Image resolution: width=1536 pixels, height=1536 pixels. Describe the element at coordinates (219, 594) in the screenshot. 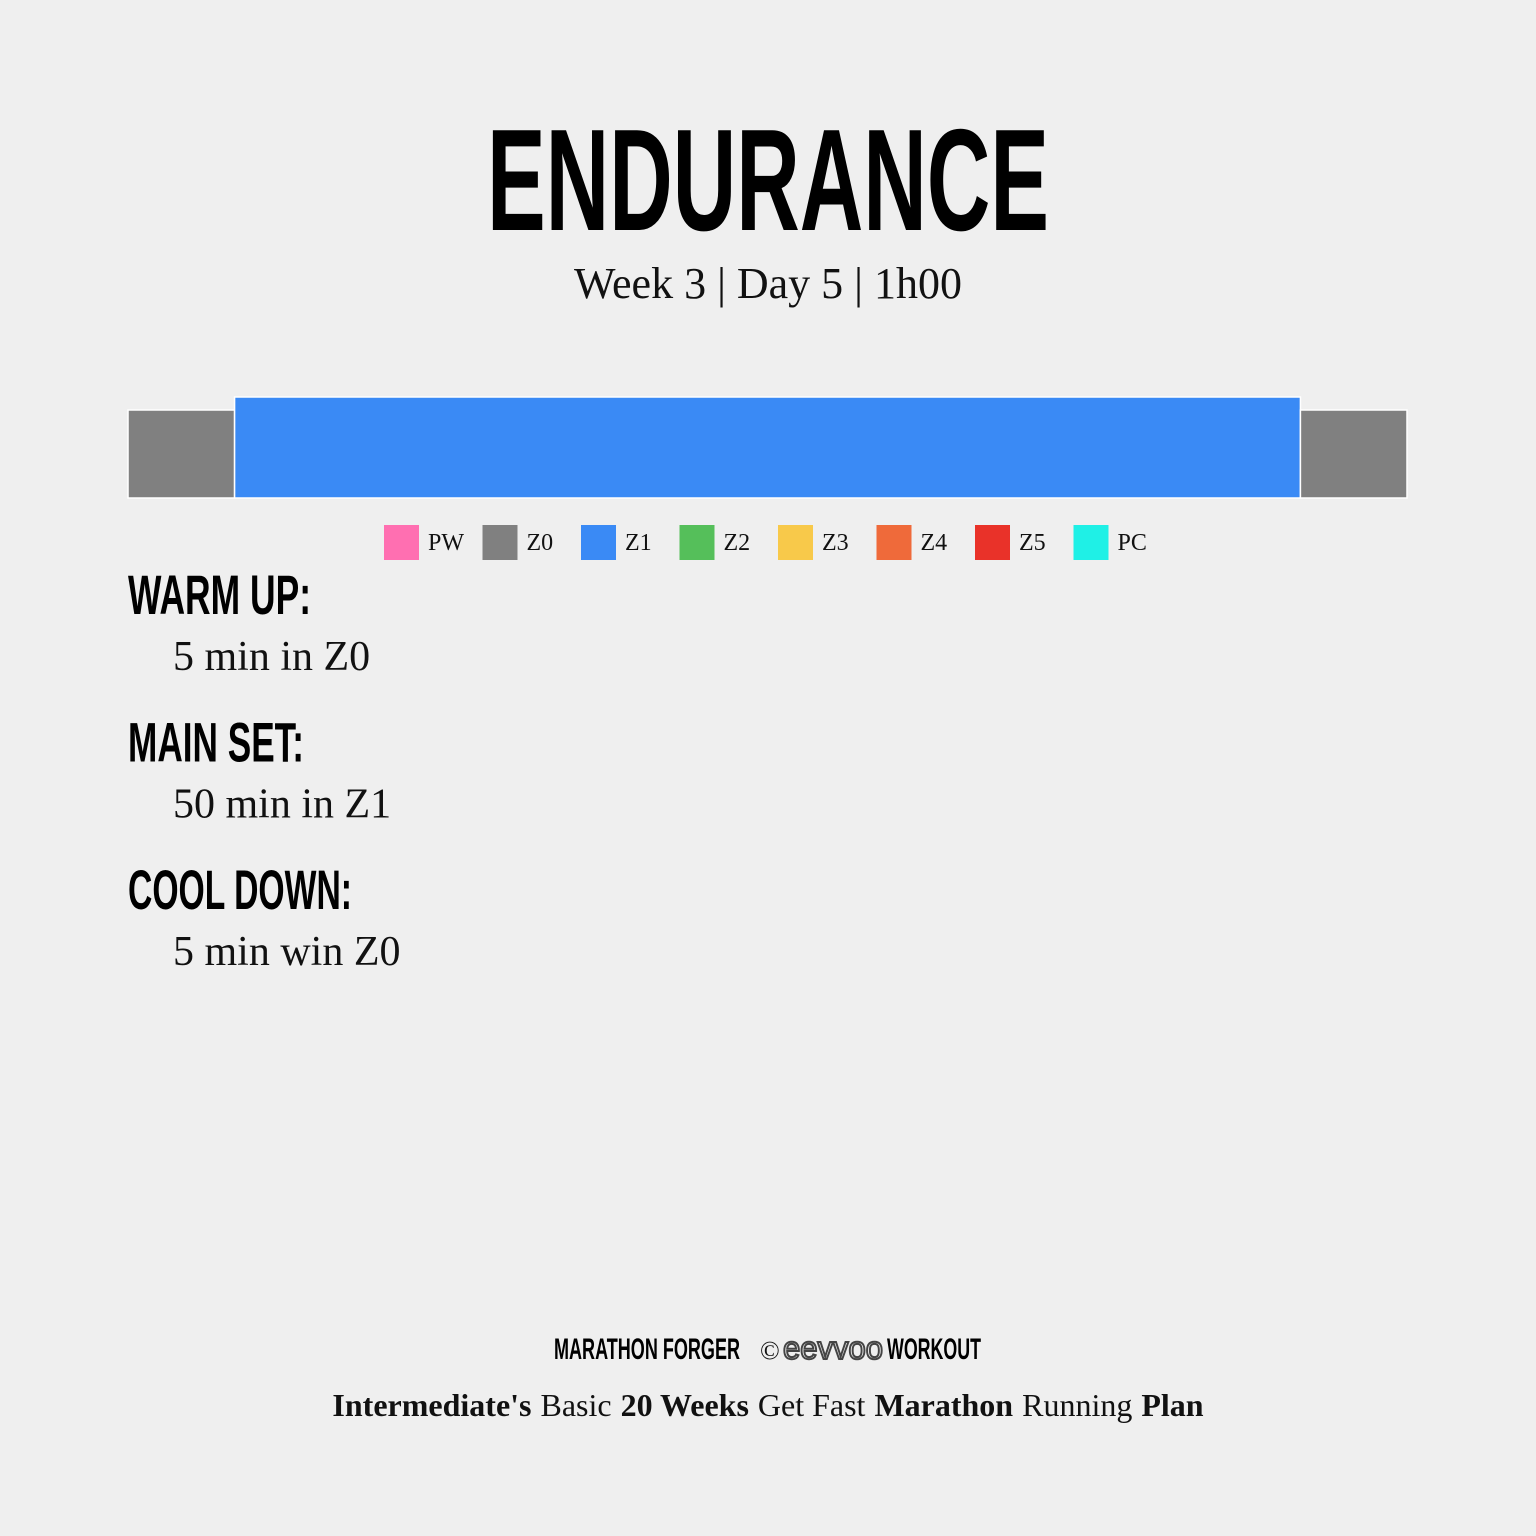

I see `section-heading: WARM UP:` at that location.